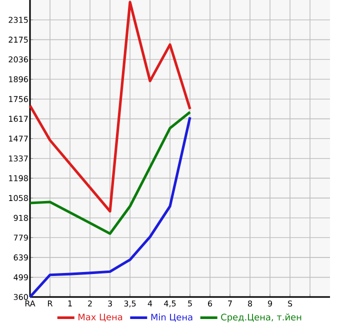  Describe the element at coordinates (100, 318) in the screenshot. I see `legend-label: Max Цена` at that location.